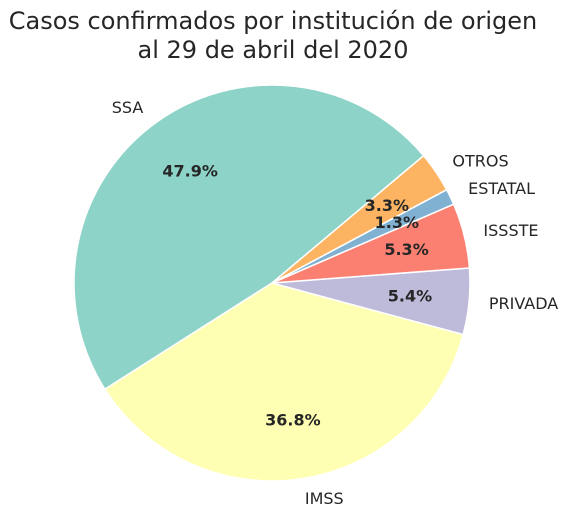 The width and height of the screenshot is (583, 516). I want to click on slice-percent-ssa: 47.9%, so click(190, 171).